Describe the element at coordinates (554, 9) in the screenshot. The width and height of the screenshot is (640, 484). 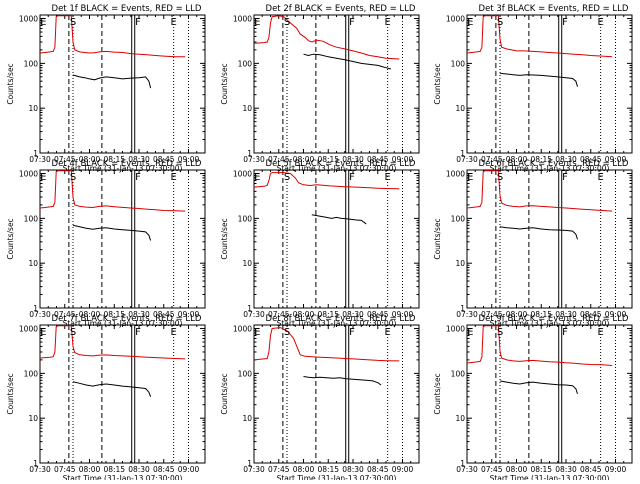
I see `panel-title: Det 3f BLACK = Events, RED = LLD` at that location.